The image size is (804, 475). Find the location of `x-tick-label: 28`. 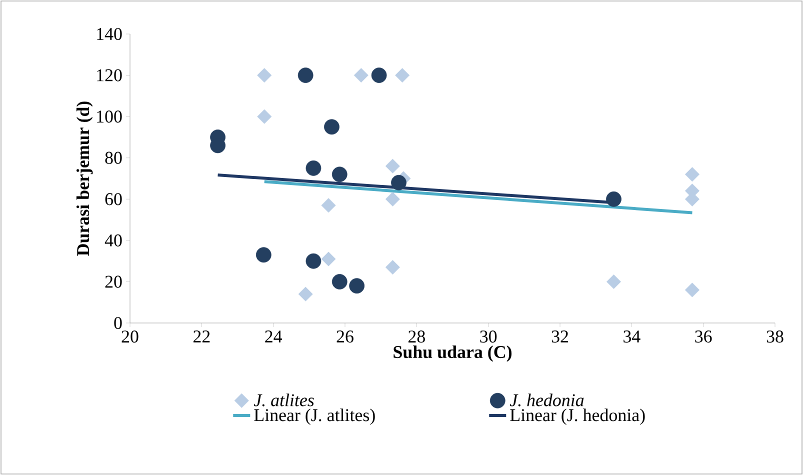

x-tick-label: 28 is located at coordinates (416, 336).